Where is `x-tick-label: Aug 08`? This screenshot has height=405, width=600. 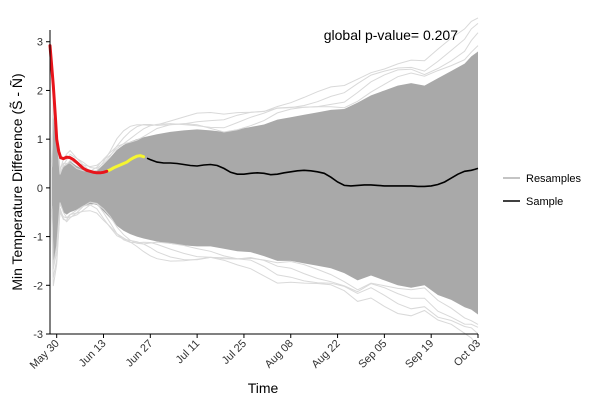 x-tick-label: Aug 08 is located at coordinates (279, 354).